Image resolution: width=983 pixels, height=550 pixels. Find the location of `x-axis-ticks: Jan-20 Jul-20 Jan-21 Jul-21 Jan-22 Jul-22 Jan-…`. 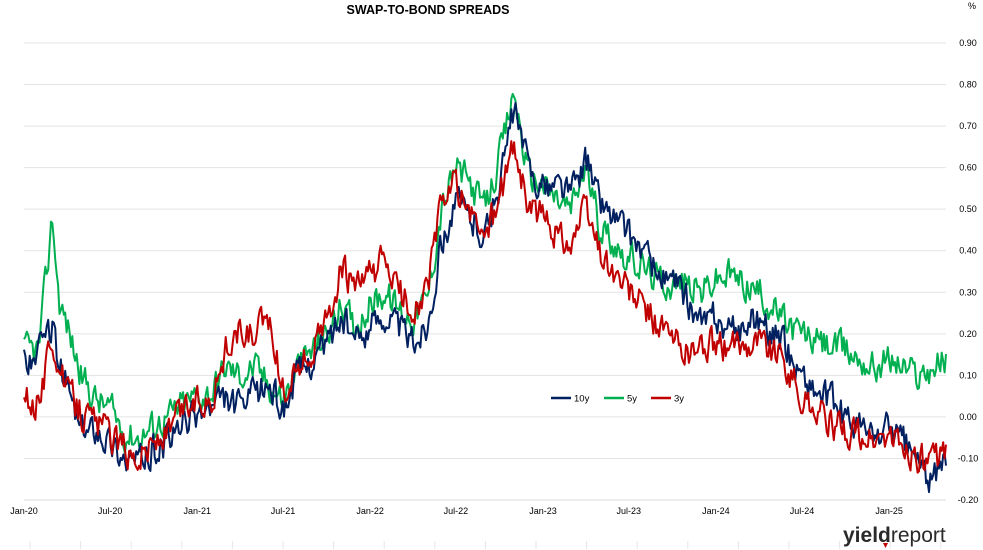

x-axis-ticks: Jan-20 Jul-20 Jan-21 Jul-21 Jan-22 Jul-22 Jan-… is located at coordinates (476, 527).